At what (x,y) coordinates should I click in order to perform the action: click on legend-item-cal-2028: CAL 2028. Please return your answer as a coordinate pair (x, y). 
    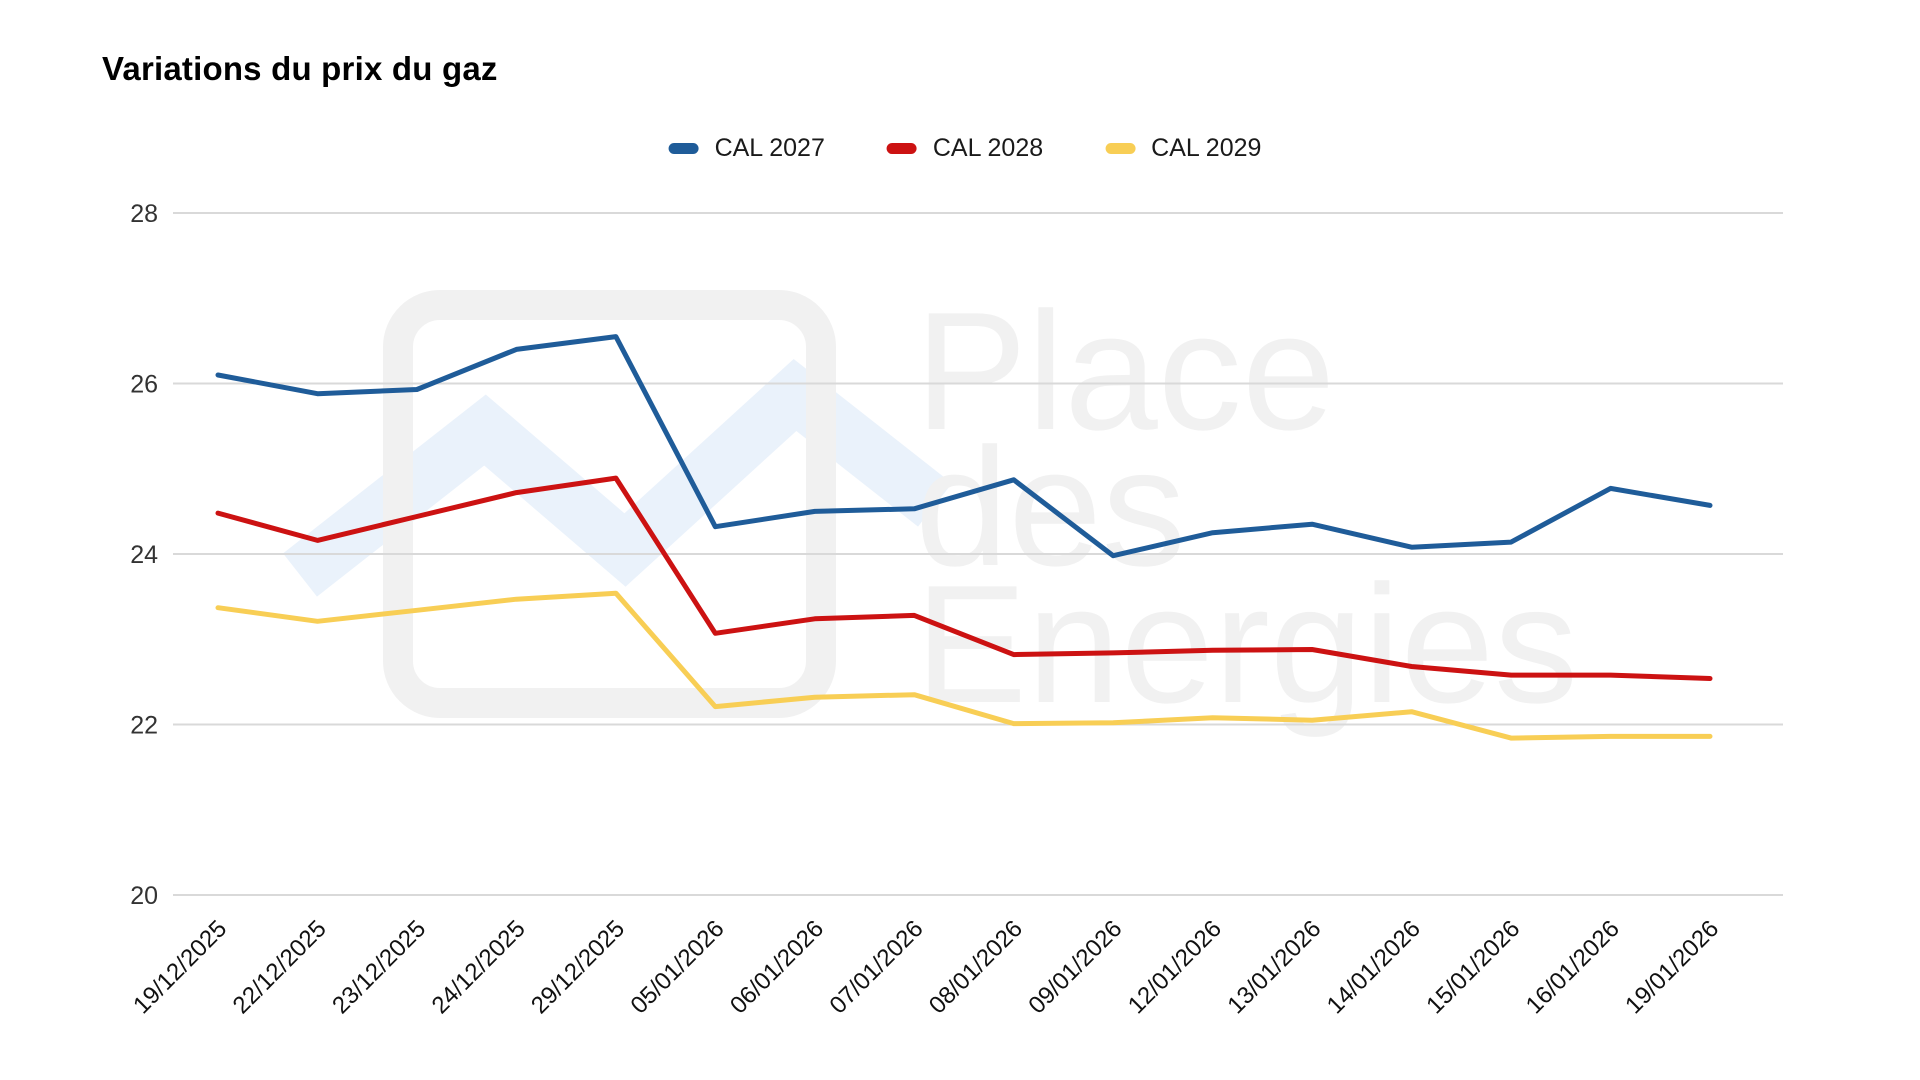
    Looking at the image, I should click on (965, 148).